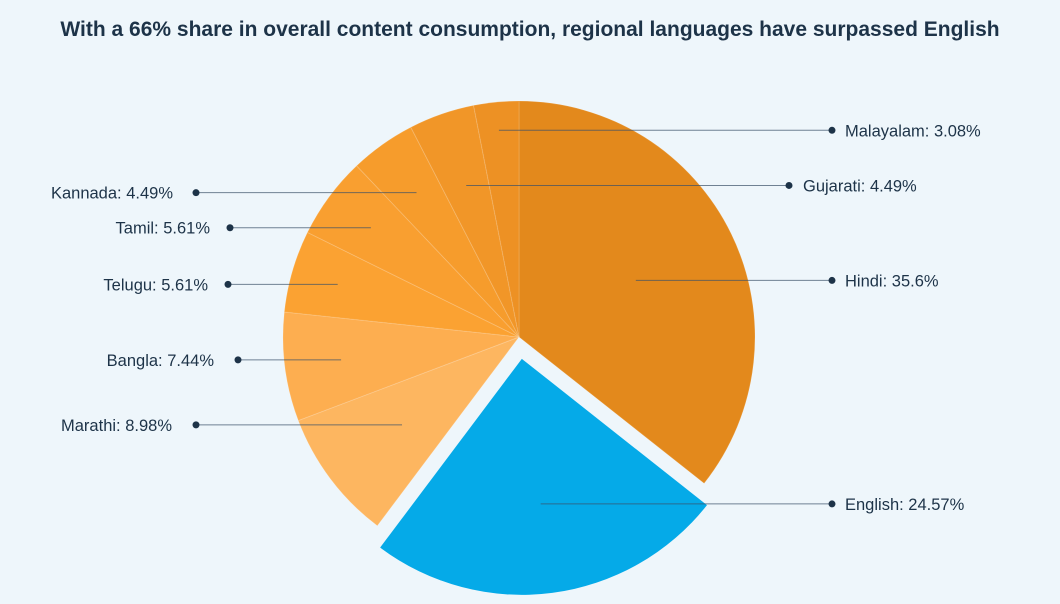 The height and width of the screenshot is (604, 1060). What do you see at coordinates (892, 281) in the screenshot?
I see `data-label-hindi: Hindi: 35.6%` at bounding box center [892, 281].